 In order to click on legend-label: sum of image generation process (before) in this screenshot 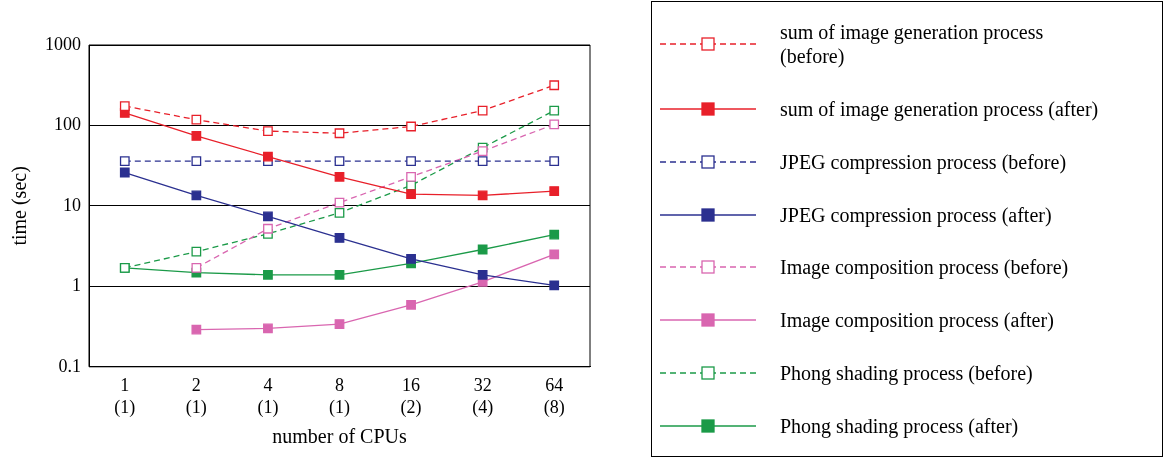, I will do `click(912, 44)`.